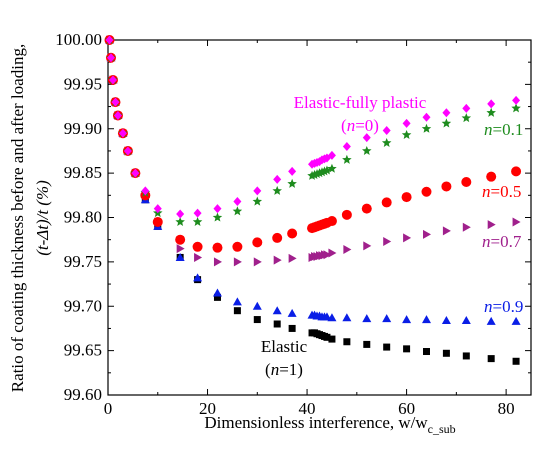 The height and width of the screenshot is (453, 550). What do you see at coordinates (83, 217) in the screenshot?
I see `y-tick-label: 99.80` at bounding box center [83, 217].